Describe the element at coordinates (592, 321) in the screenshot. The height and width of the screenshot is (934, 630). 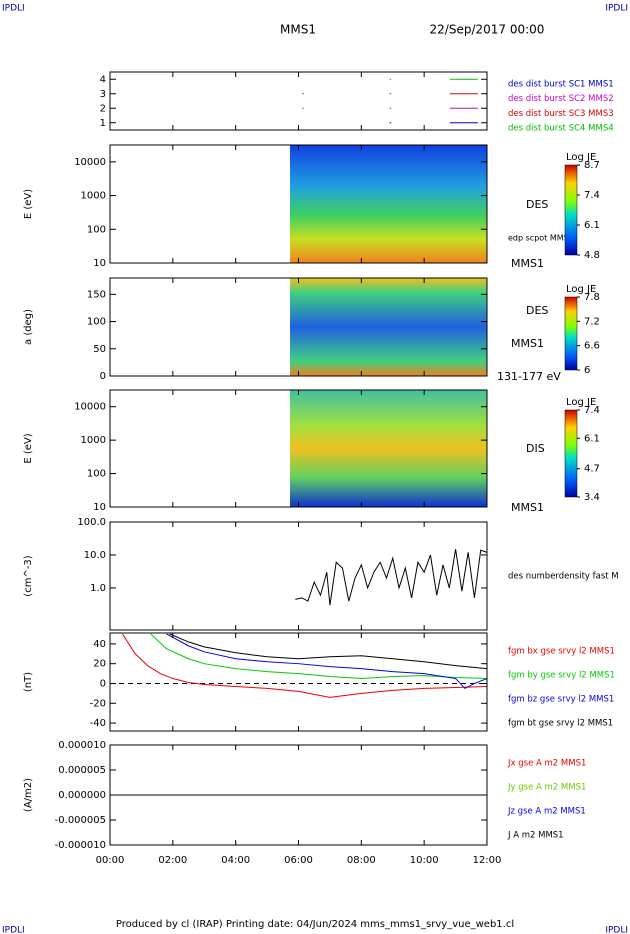
I see `colorbar-tick-label: 7.2` at that location.